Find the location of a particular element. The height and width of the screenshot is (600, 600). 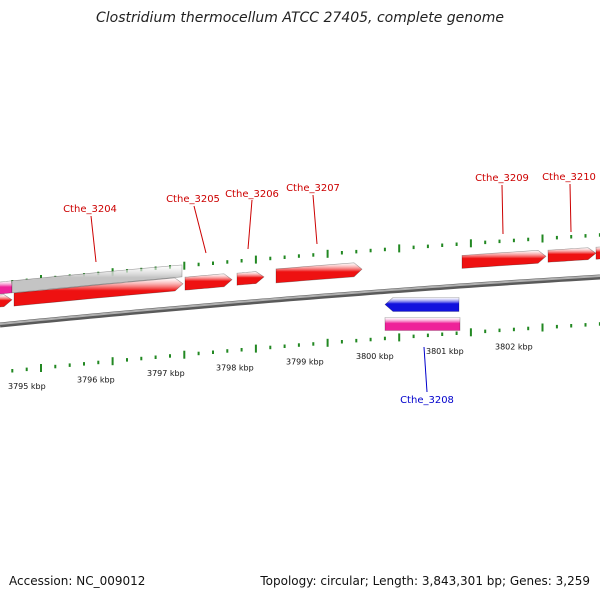

kbp-tick-label: 3797 kbp is located at coordinates (166, 373).